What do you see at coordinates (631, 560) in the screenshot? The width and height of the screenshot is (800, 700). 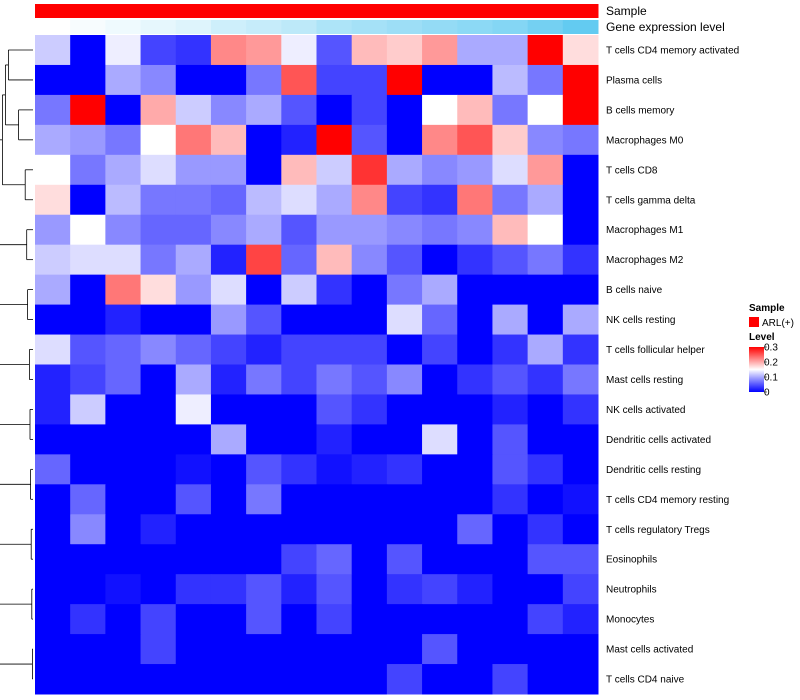 I see `row-label: Eosinophils` at bounding box center [631, 560].